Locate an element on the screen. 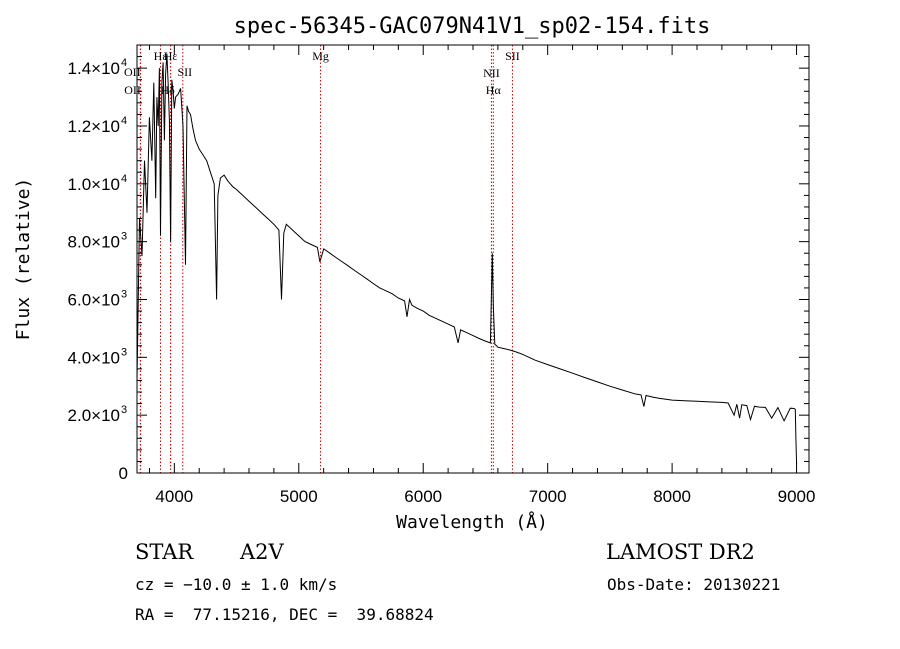 The width and height of the screenshot is (900, 649). emission-line-label: OII is located at coordinates (132, 90).